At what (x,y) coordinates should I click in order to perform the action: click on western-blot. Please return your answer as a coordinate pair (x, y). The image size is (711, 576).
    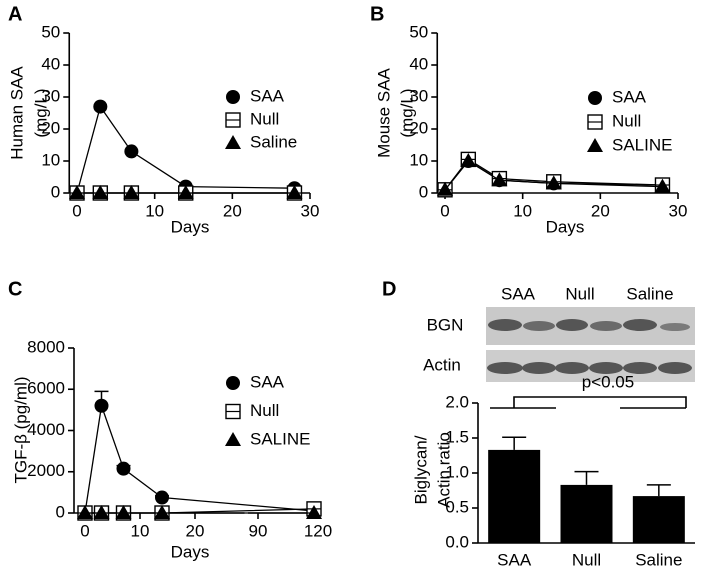
    Looking at the image, I should click on (590, 344).